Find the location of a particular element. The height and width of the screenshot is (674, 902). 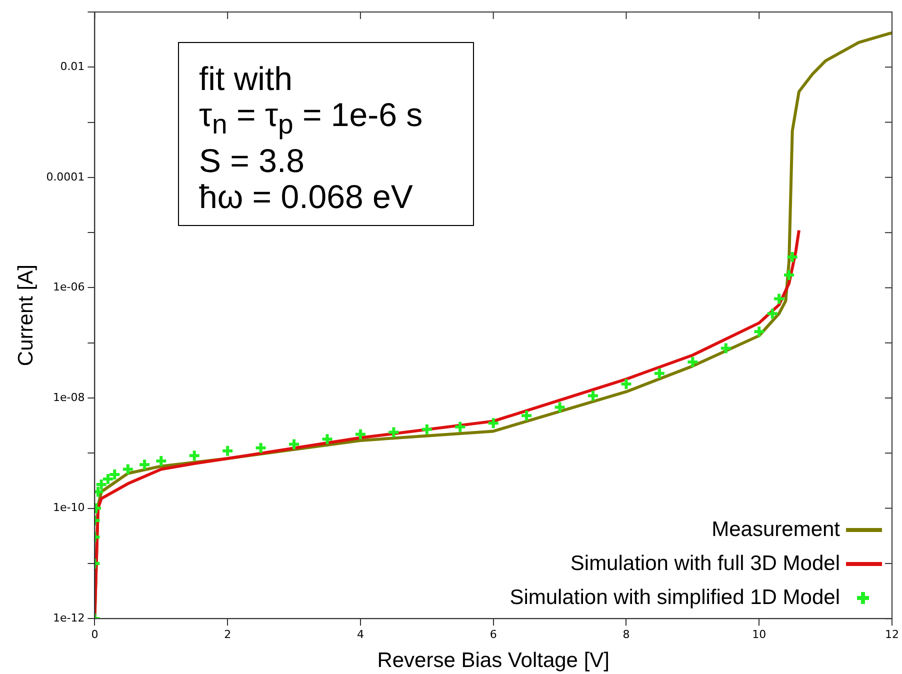

legend-label: Measurement is located at coordinates (776, 530).